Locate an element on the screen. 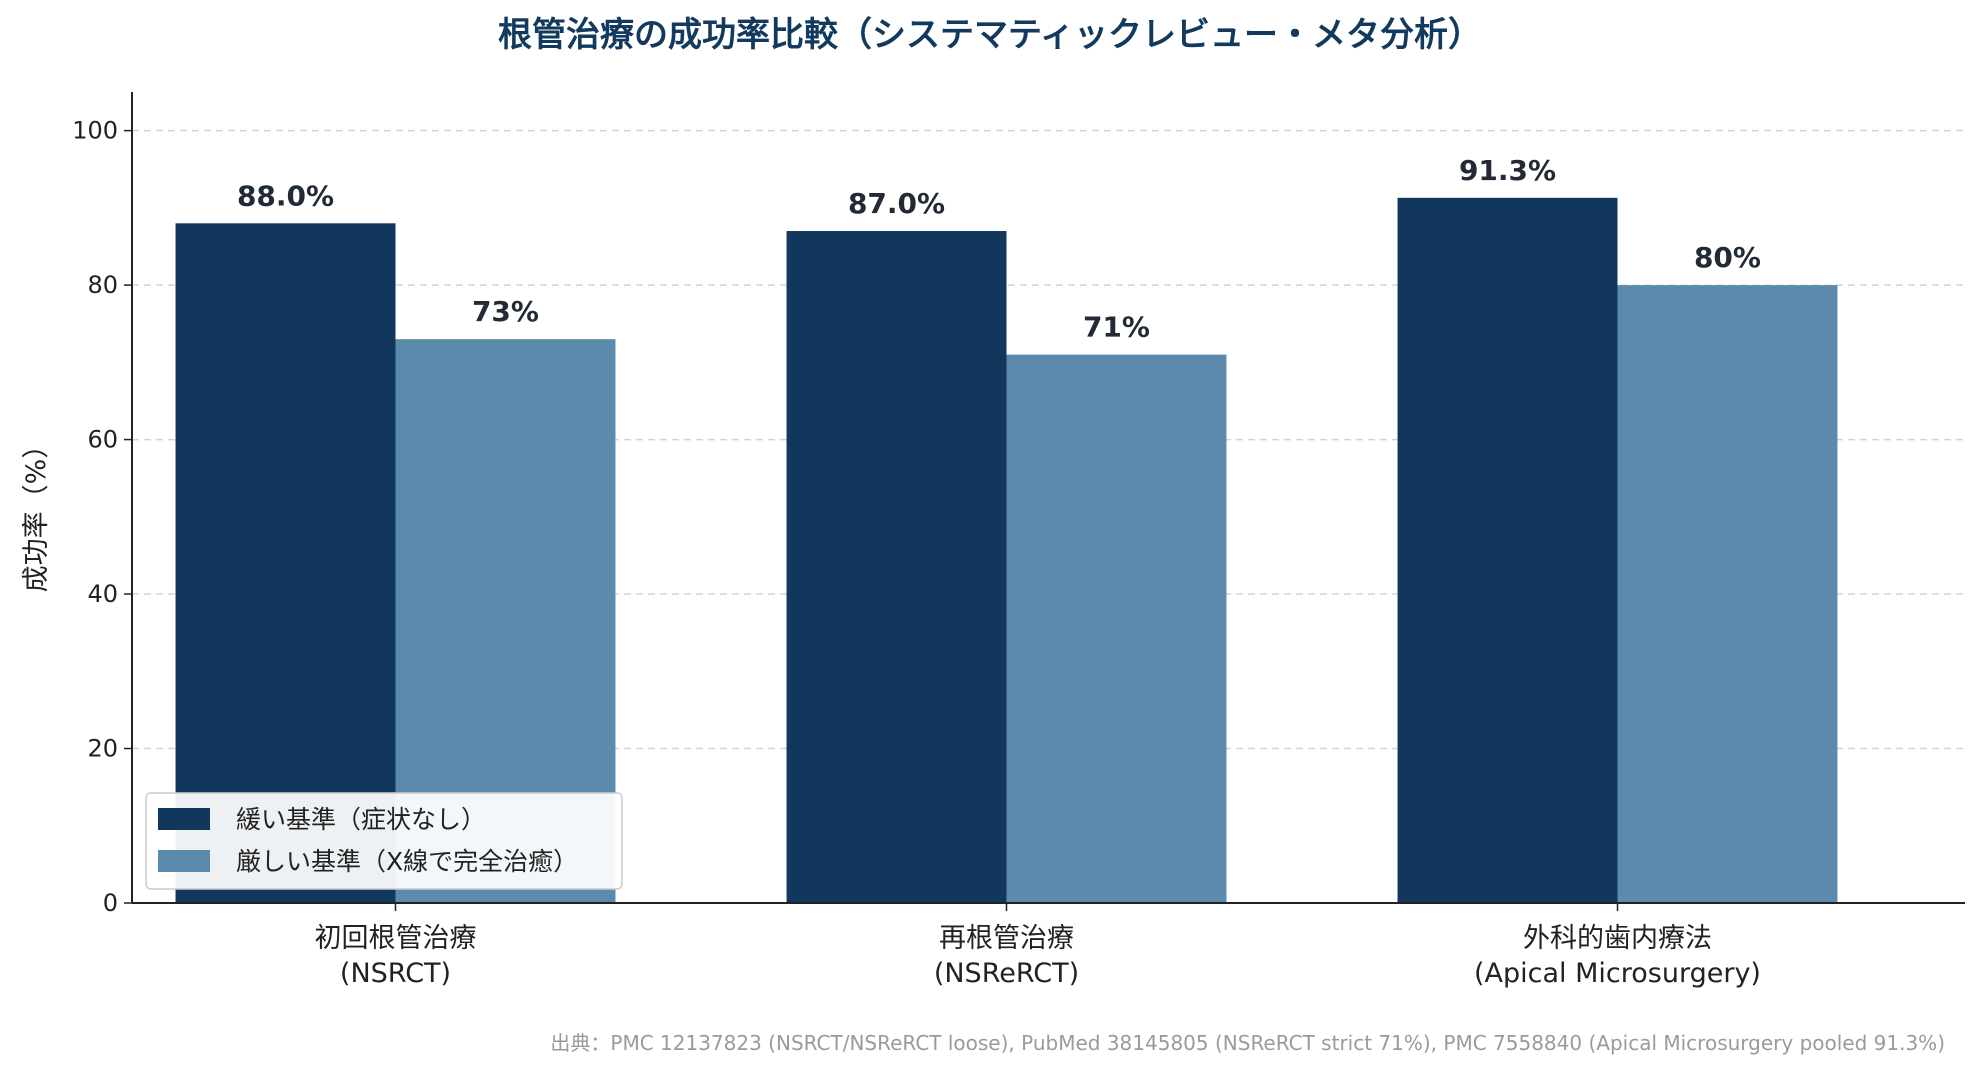 This screenshot has height=1073, width=1980. legend-label: 厳しい基準（X線で完全治癒） is located at coordinates (407, 861).